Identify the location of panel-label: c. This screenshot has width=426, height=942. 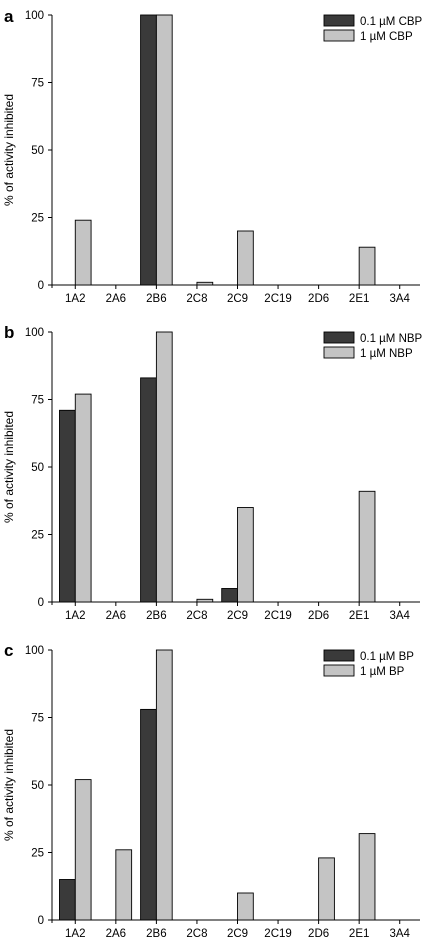
(8, 650).